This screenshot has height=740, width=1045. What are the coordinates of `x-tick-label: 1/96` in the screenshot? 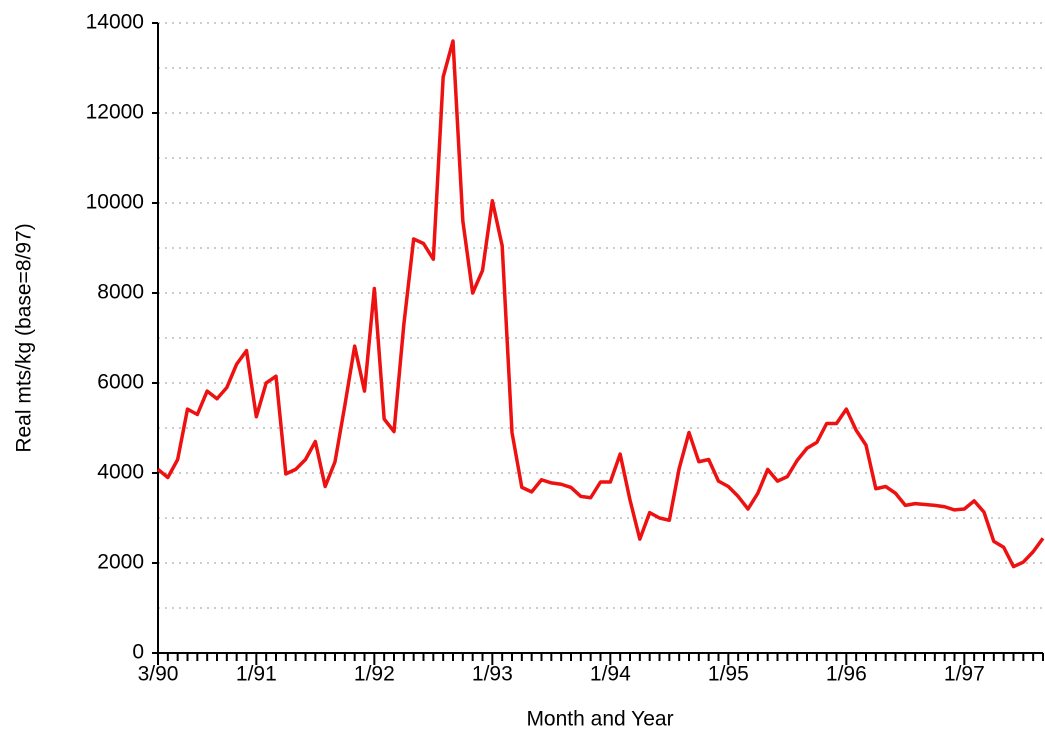 It's located at (846, 674).